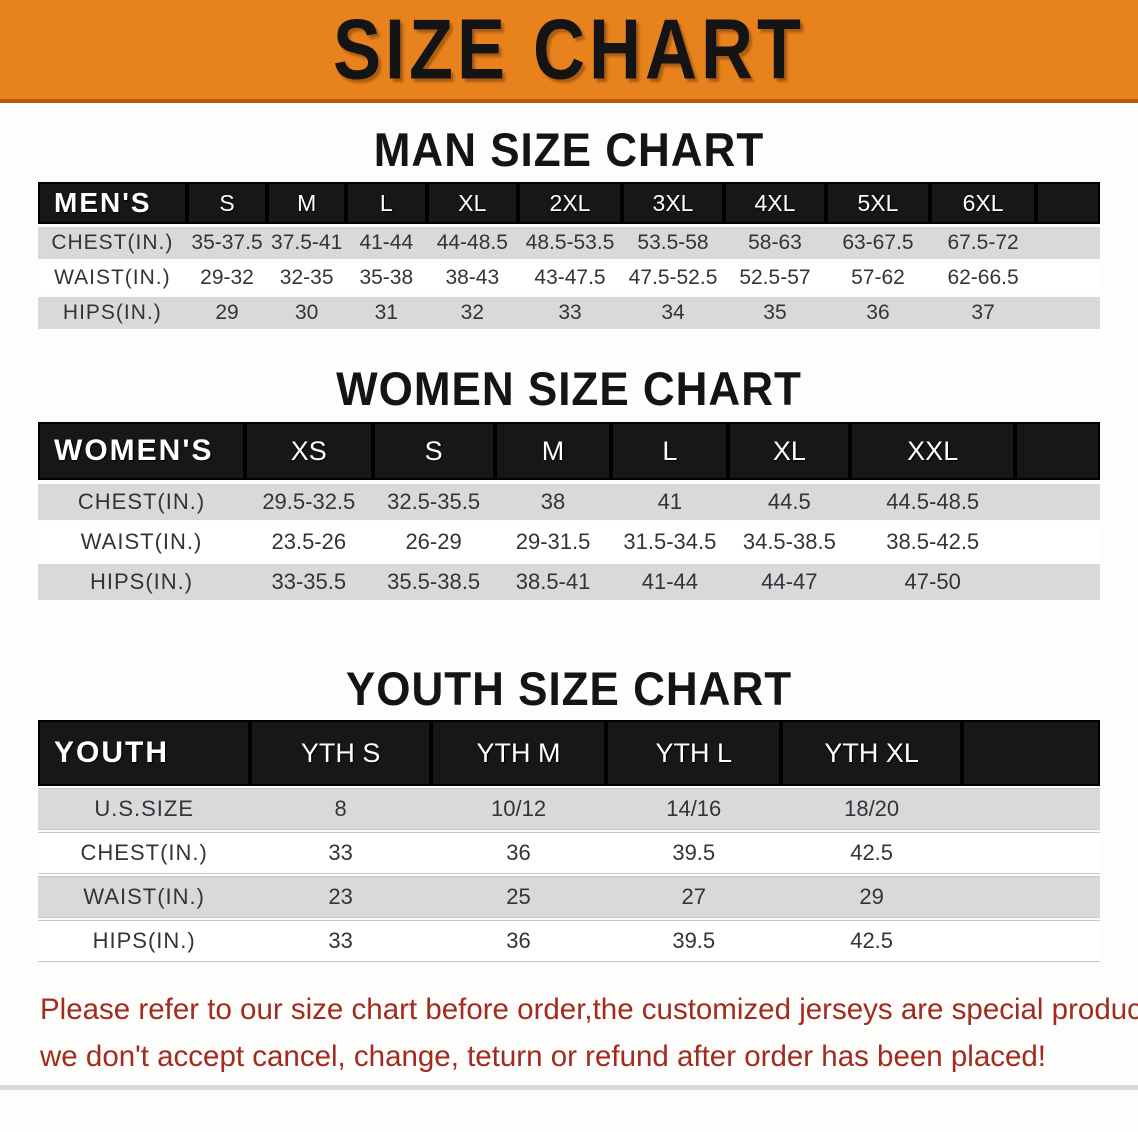 The width and height of the screenshot is (1138, 1132). What do you see at coordinates (789, 502) in the screenshot?
I see `cell: 44.5` at bounding box center [789, 502].